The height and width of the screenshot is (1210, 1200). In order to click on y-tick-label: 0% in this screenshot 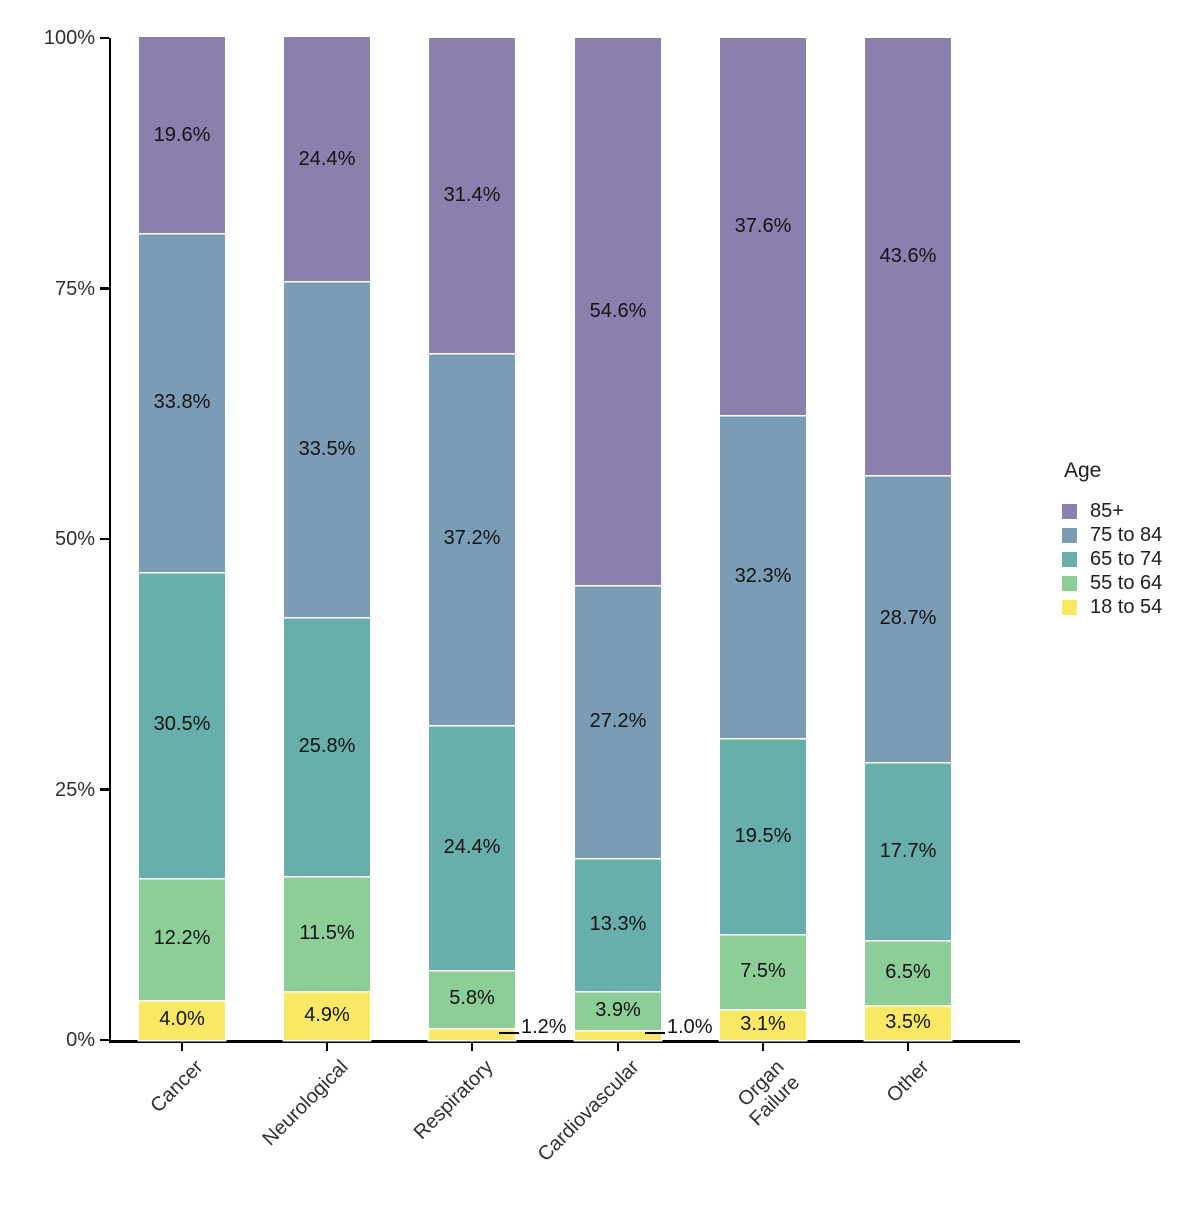, I will do `click(80, 1040)`.